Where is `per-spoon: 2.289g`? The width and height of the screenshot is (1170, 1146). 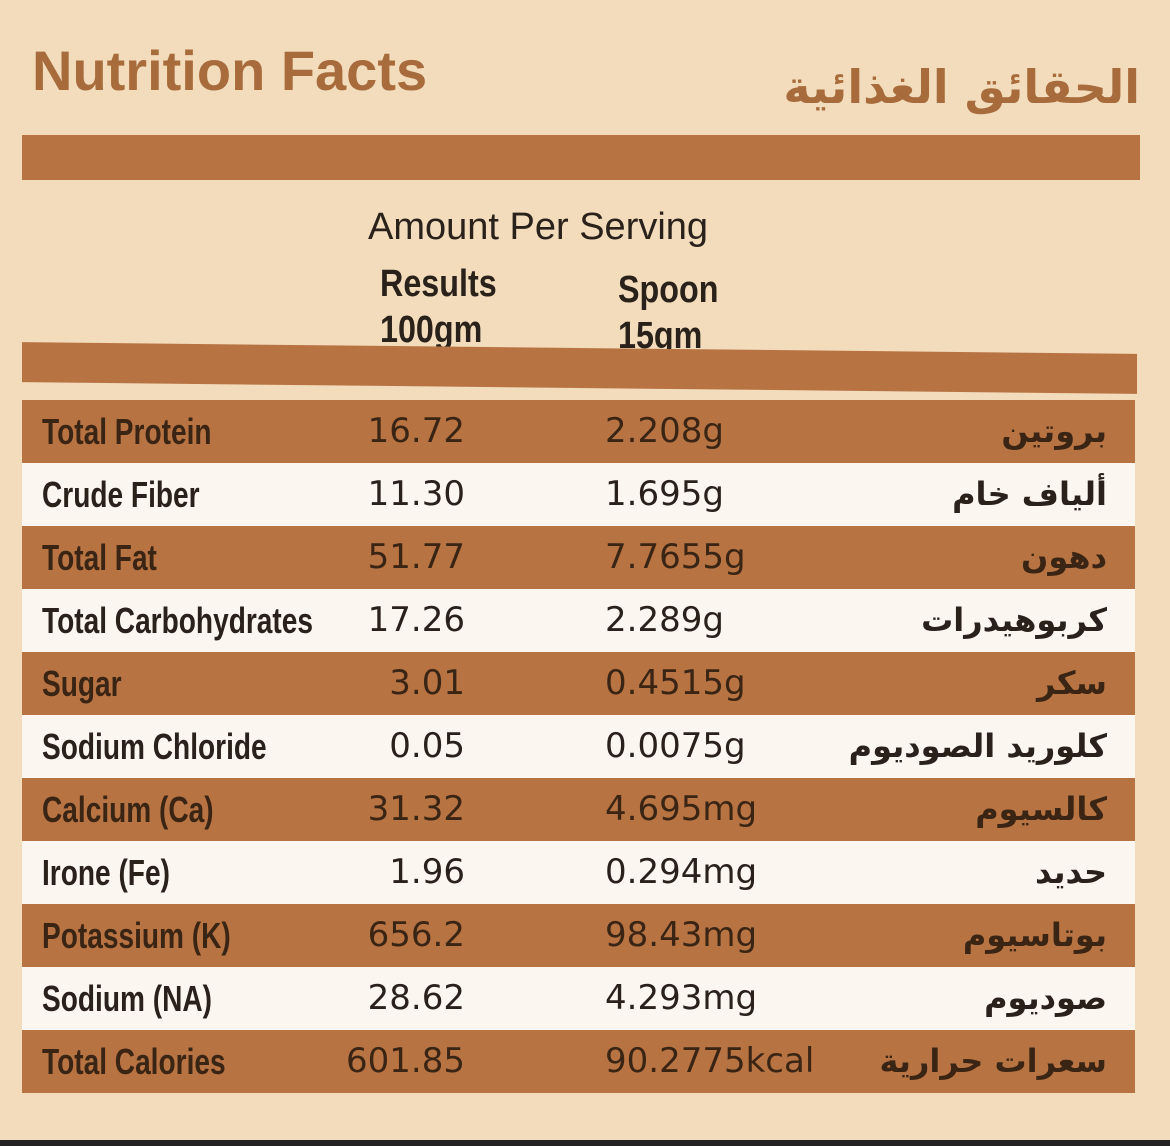 per-spoon: 2.289g is located at coordinates (664, 620).